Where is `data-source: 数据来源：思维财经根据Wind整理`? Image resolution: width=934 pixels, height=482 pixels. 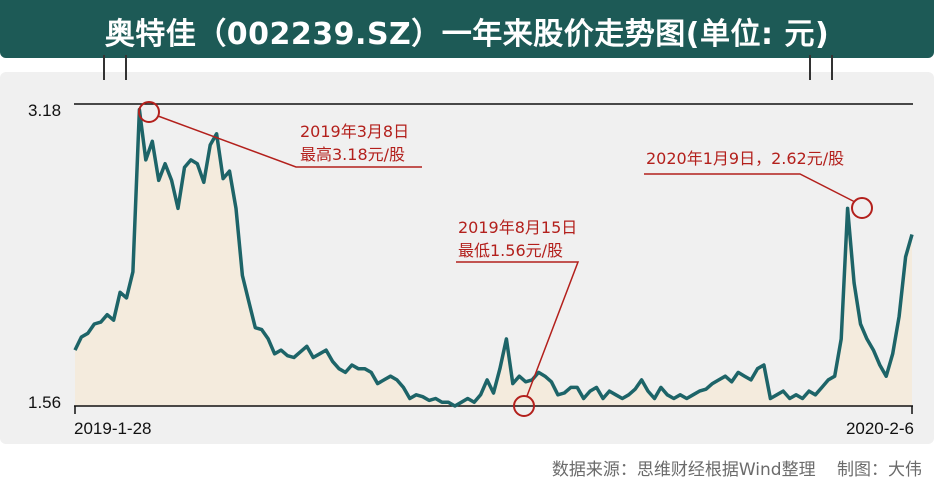 data-source: 数据来源：思维财经根据Wind整理 is located at coordinates (683, 470).